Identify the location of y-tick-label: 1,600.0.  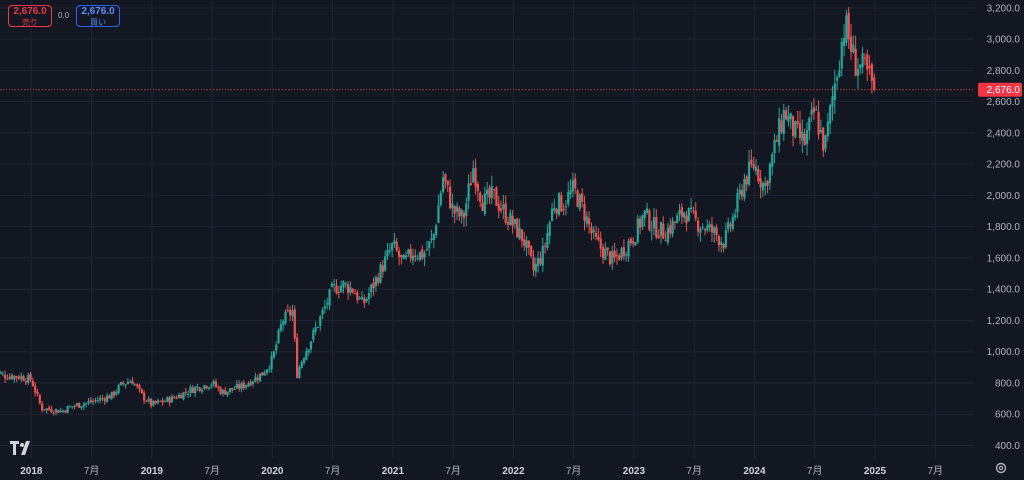
(1004, 258).